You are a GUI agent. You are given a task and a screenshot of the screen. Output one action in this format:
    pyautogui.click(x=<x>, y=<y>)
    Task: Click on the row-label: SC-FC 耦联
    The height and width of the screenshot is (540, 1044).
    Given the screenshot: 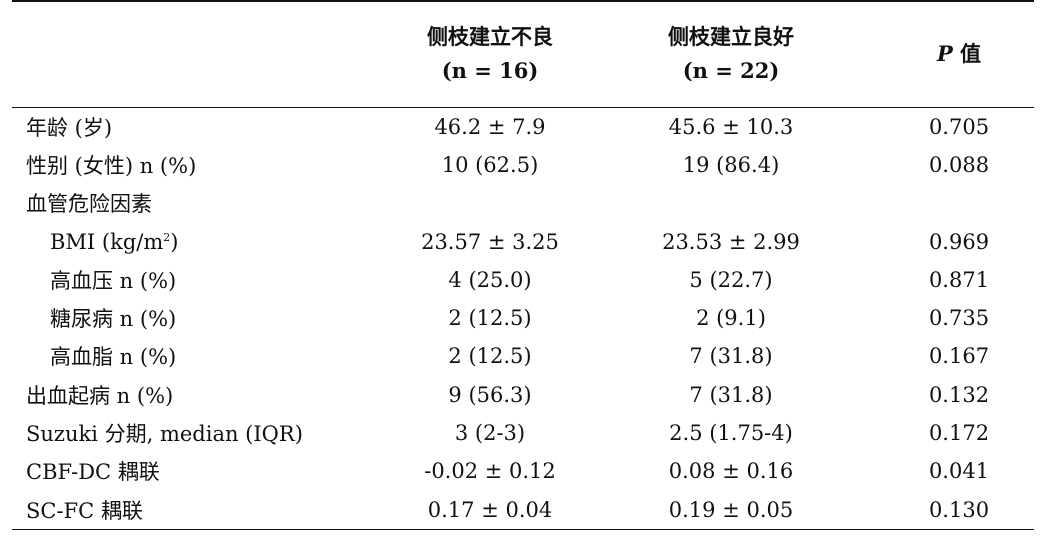 What is the action you would take?
    pyautogui.click(x=192, y=510)
    